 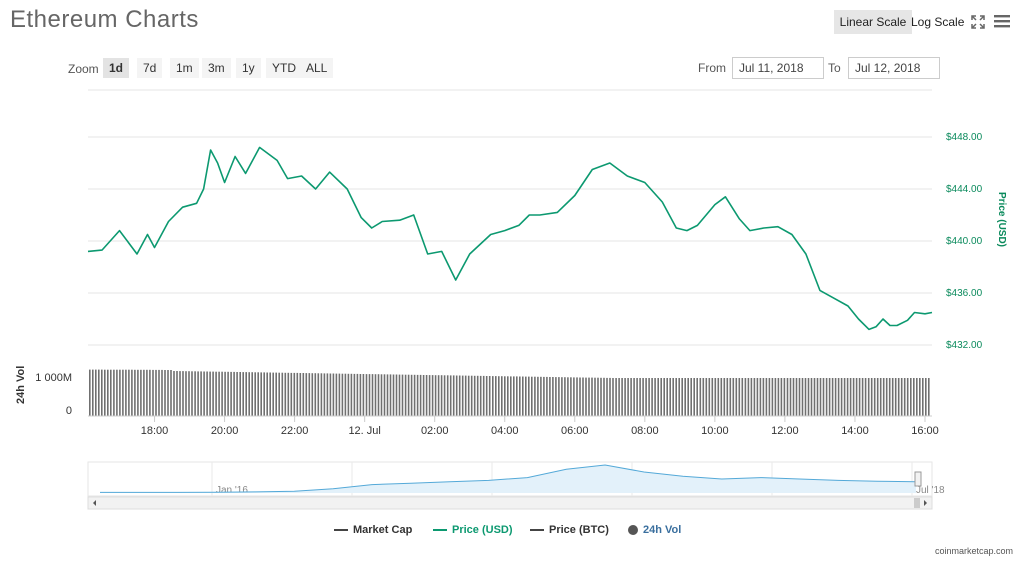 I want to click on x-tick-label: 14:00, so click(x=855, y=431).